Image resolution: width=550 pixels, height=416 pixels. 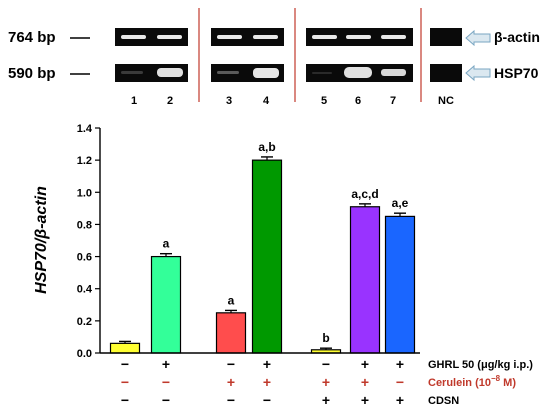 I want to click on marker-top-label: 764 bp, so click(x=32, y=37).